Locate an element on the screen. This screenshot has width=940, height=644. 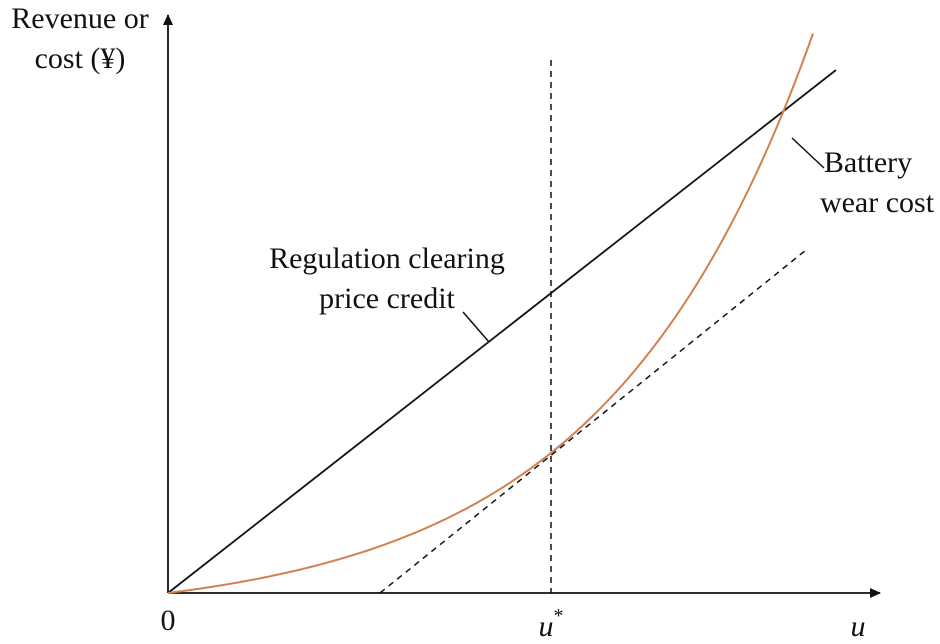
line-label: price credit is located at coordinates (387, 298).